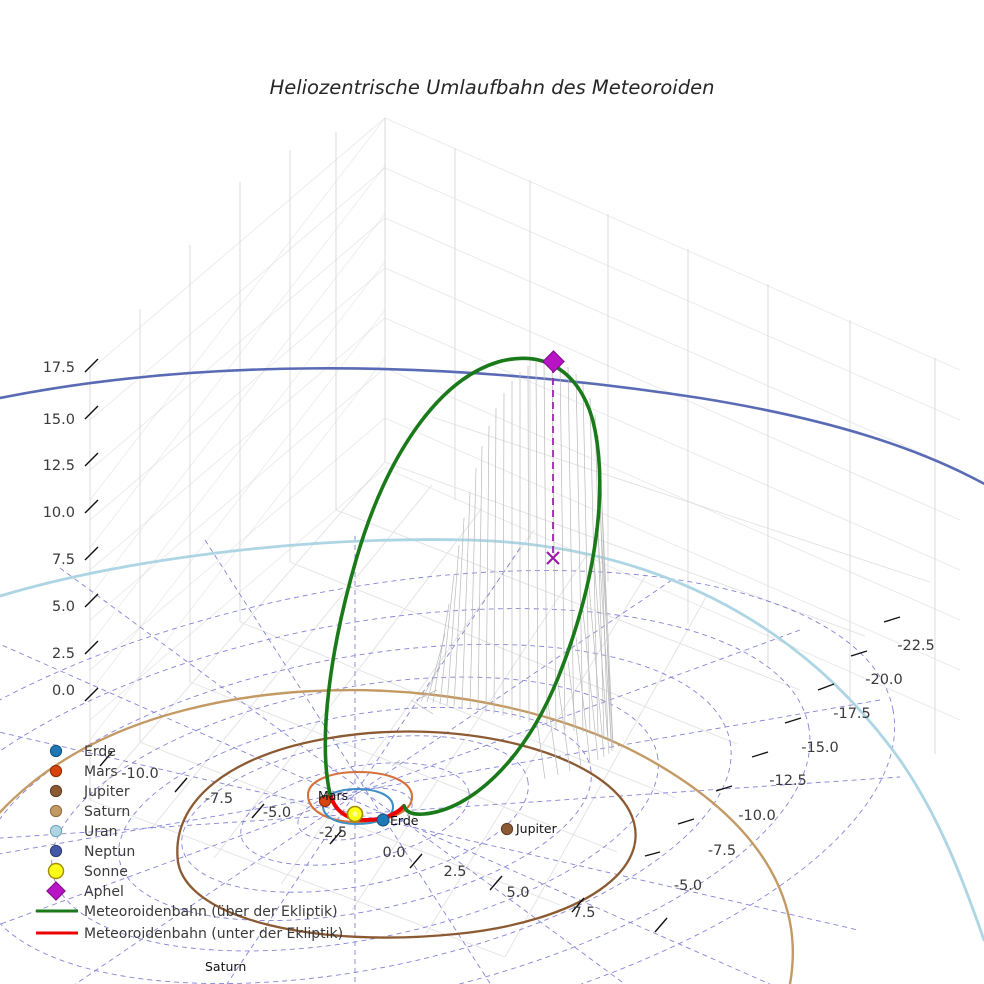 This screenshot has height=984, width=984. I want to click on y-tick-7: -22.5, so click(916, 646).